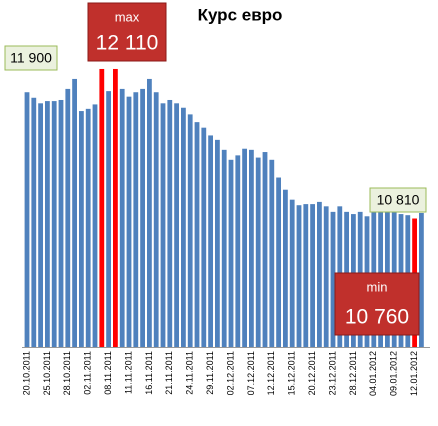 The height and width of the screenshot is (426, 438). Describe the element at coordinates (230, 373) in the screenshot. I see `x-tick-label: 02.12.2011` at that location.